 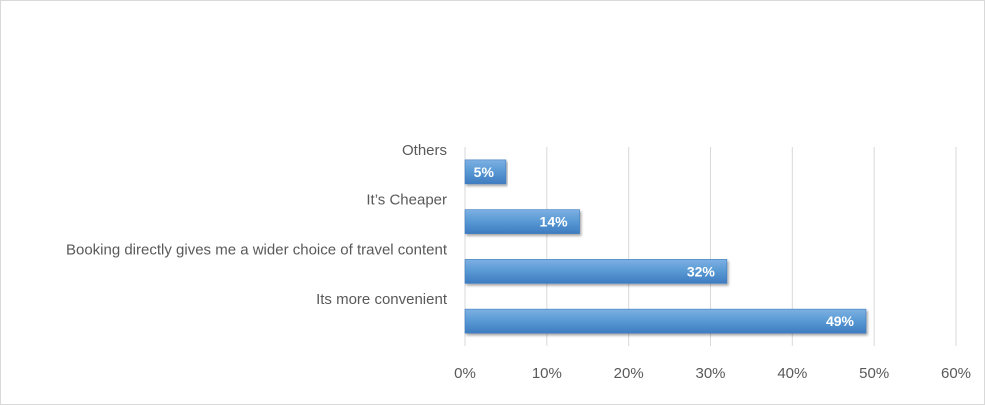 I want to click on data-label: 32%, so click(x=701, y=271).